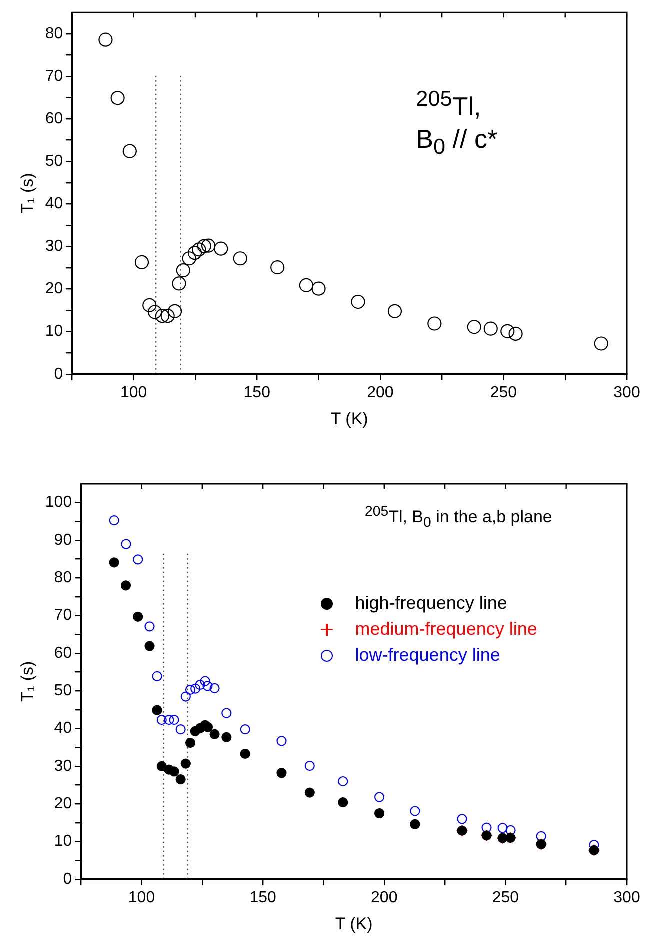  Describe the element at coordinates (457, 122) in the screenshot. I see `annotation: $^{205}$Tl, B$_{0}$ // c*` at that location.